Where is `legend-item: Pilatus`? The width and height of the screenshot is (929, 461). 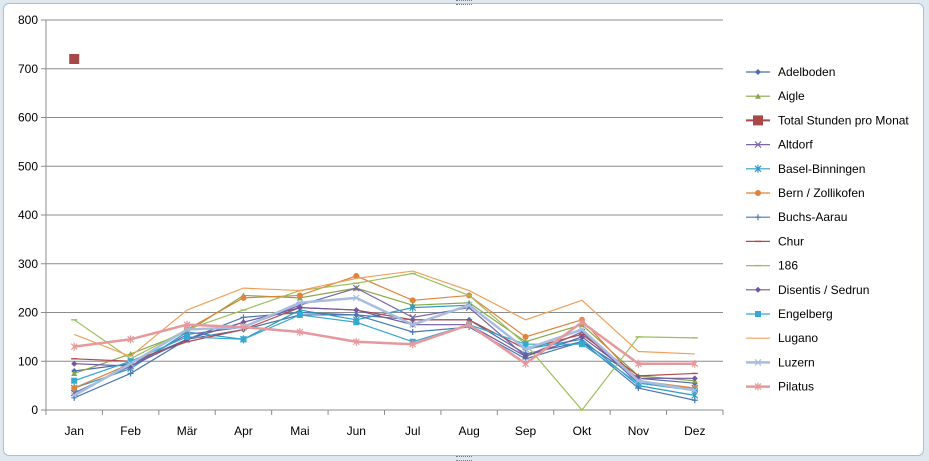
legend-item: Pilatus is located at coordinates (780, 387).